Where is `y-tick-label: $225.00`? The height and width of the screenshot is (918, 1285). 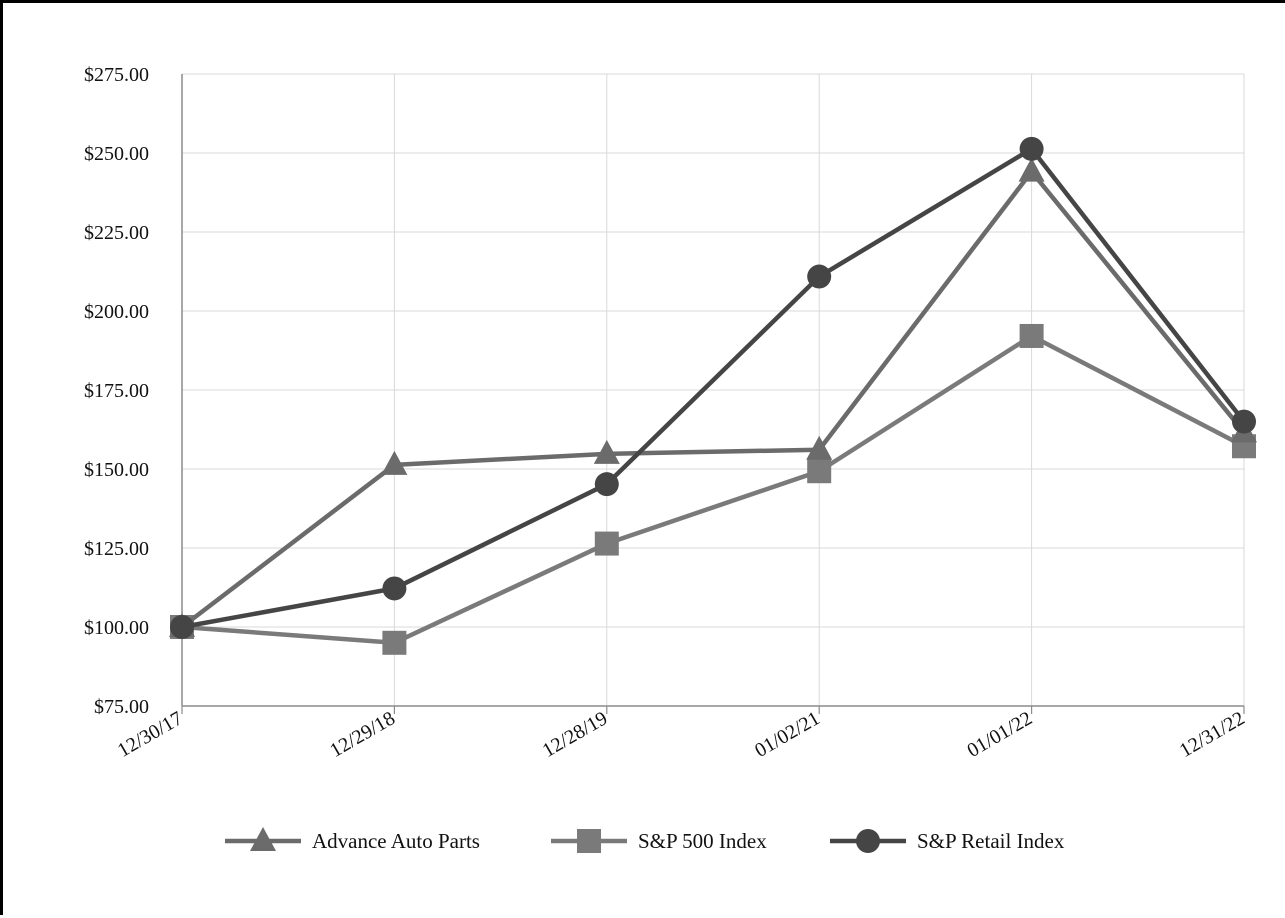
y-tick-label: $225.00 is located at coordinates (116, 233).